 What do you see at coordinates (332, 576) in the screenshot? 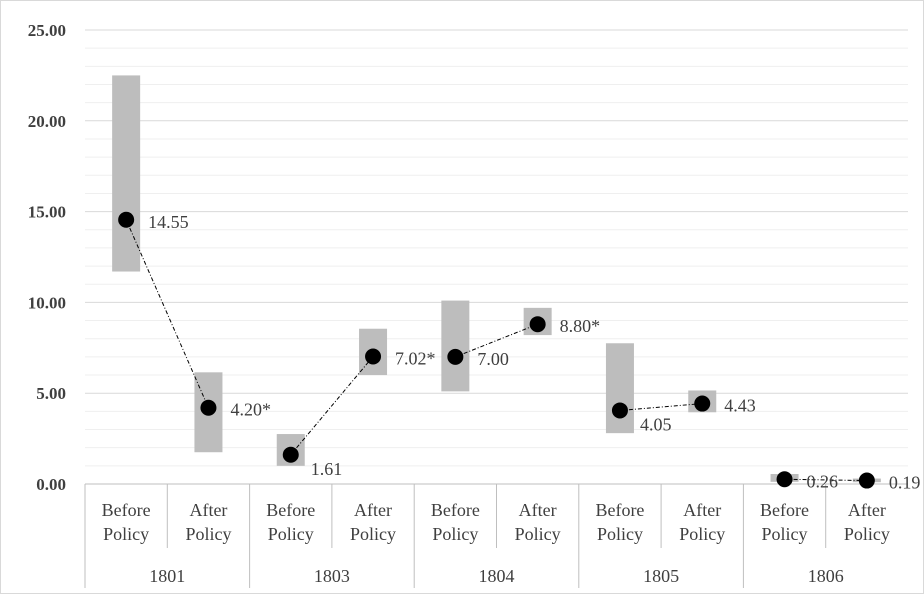
I see `group-label: 1803` at bounding box center [332, 576].